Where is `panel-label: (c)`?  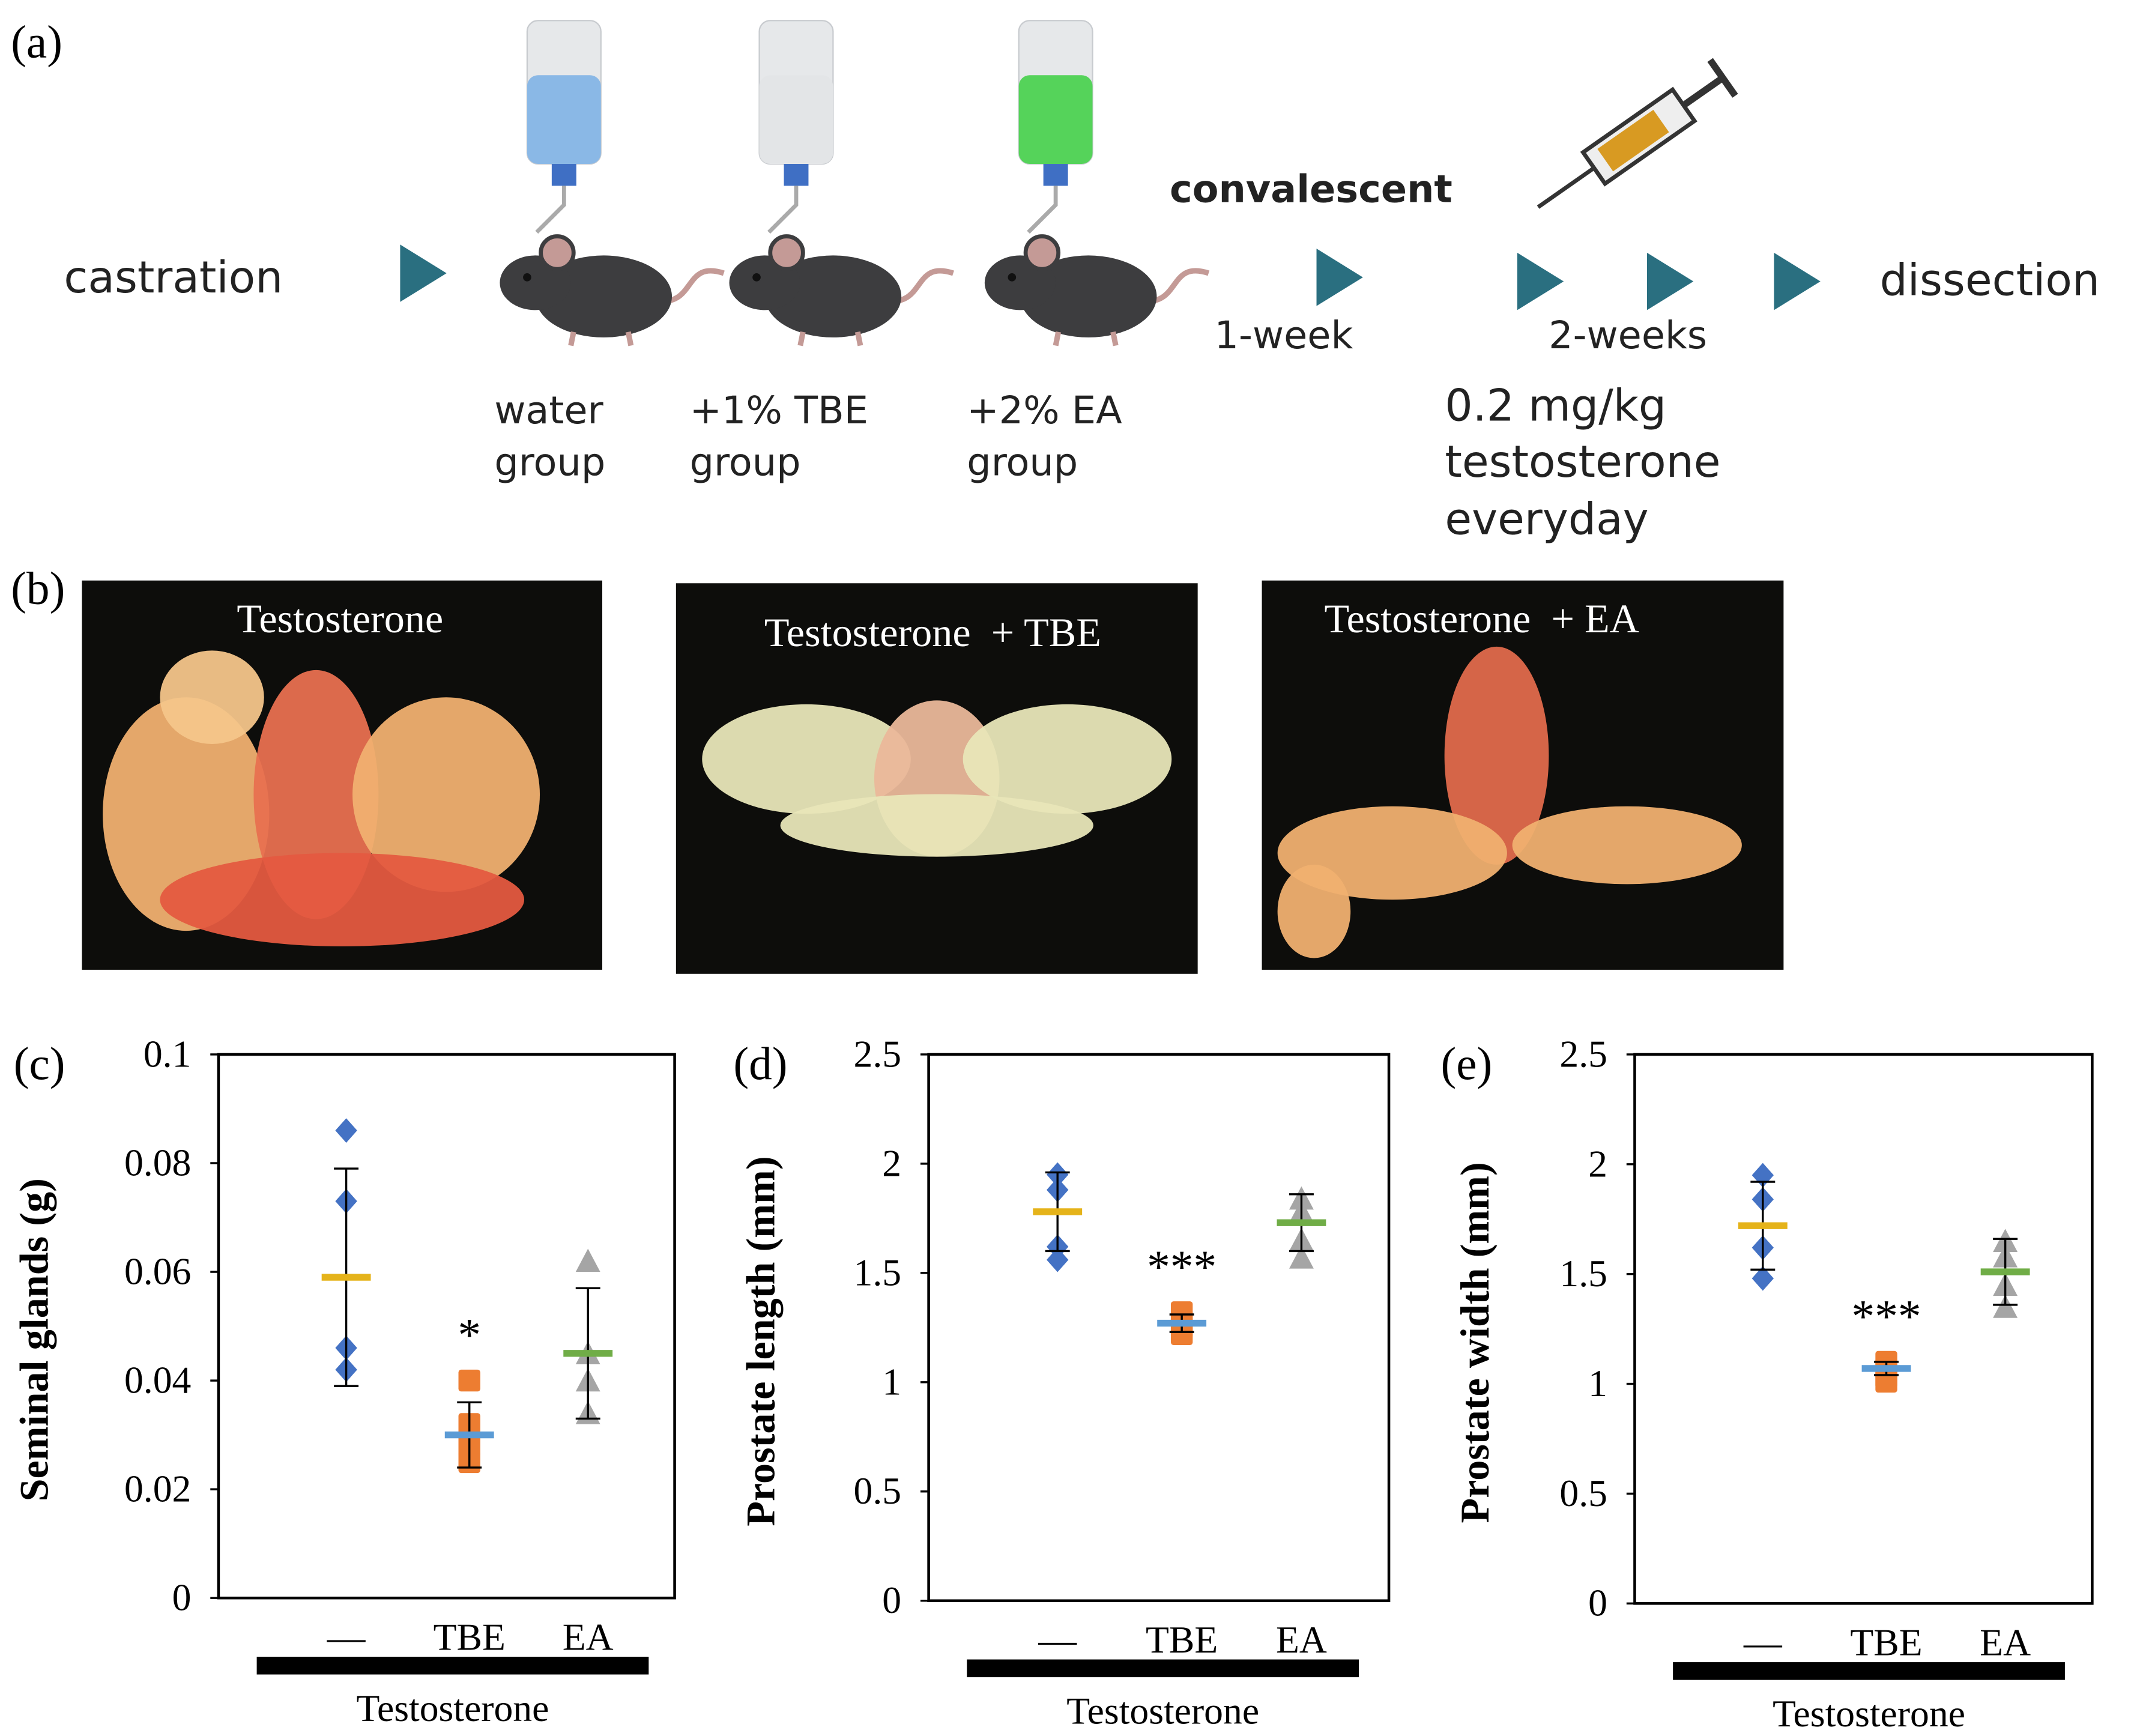
panel-label: (c) is located at coordinates (39, 1063).